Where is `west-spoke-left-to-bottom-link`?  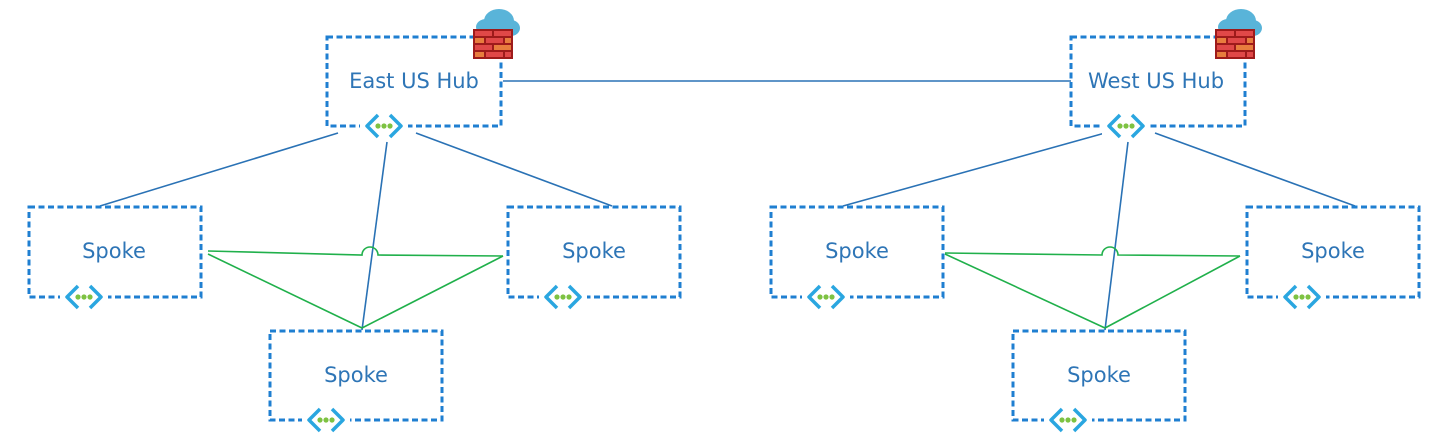 west-spoke-left-to-bottom-link is located at coordinates (1025, 291).